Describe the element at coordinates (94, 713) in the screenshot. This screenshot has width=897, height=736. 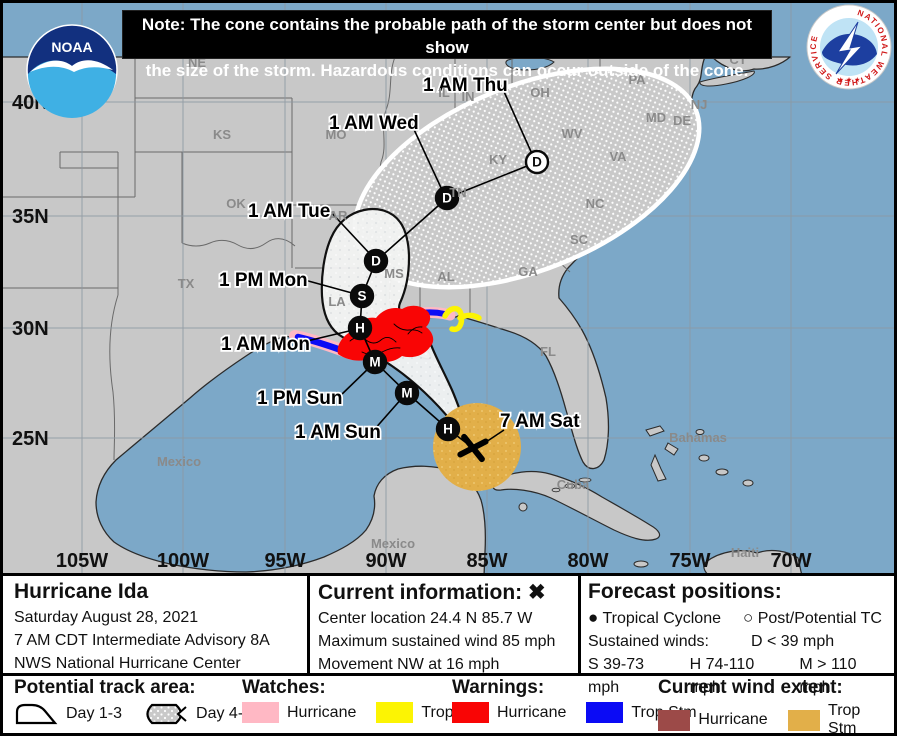
I see `day1-3-label: Day 1-3` at that location.